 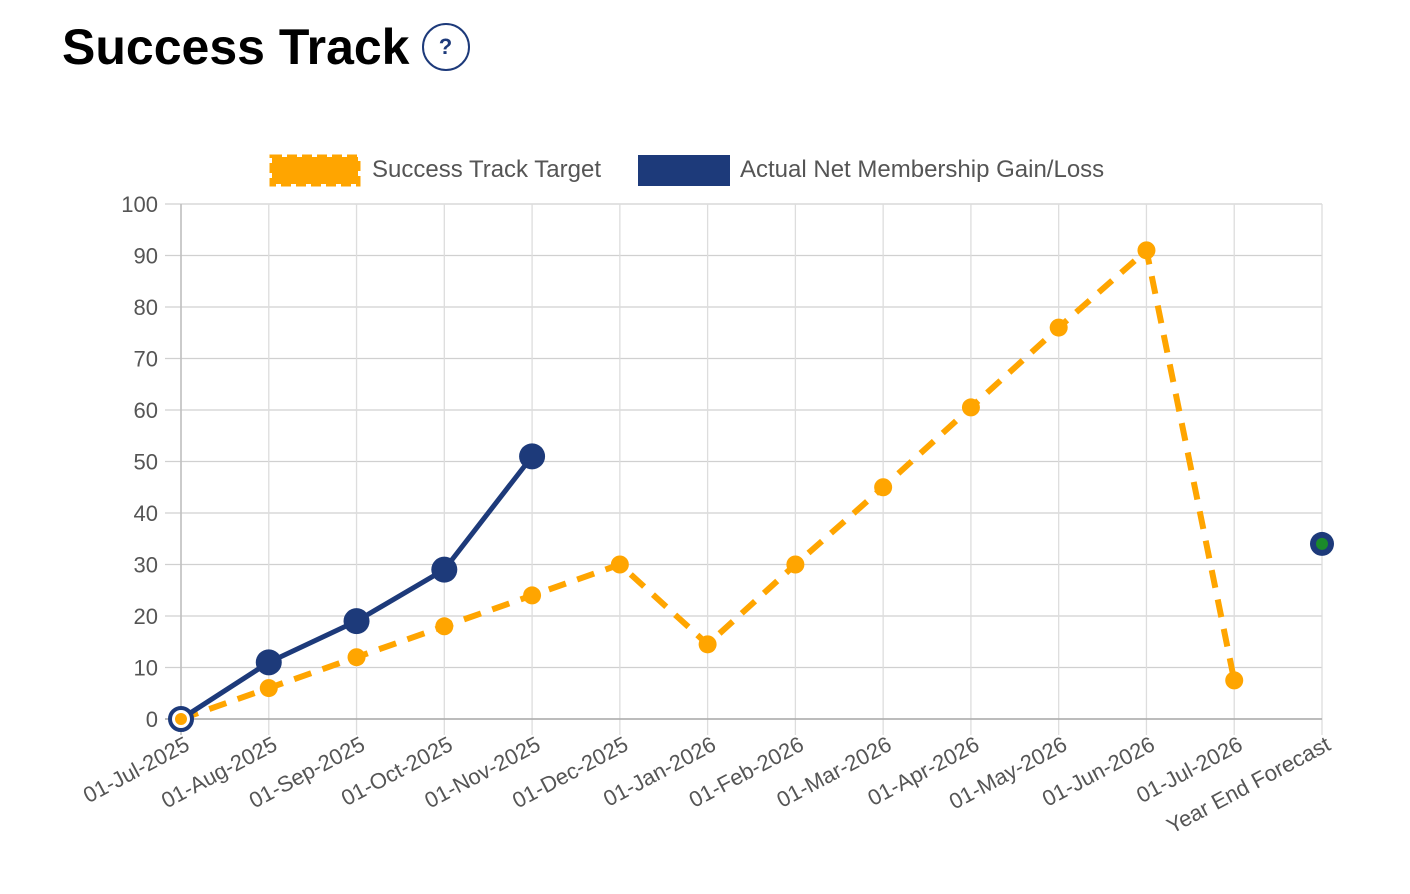 I want to click on y-tick-label: 40, so click(x=146, y=513).